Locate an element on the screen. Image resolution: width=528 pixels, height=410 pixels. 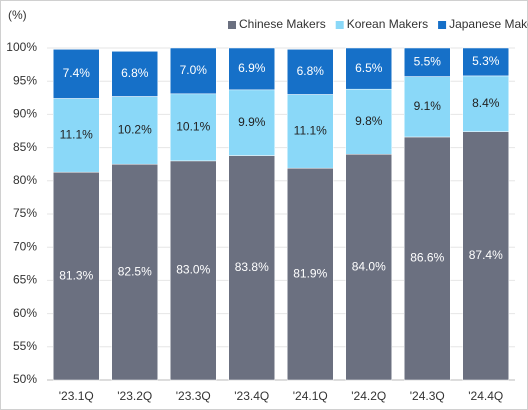
x-tick-label: '23.3Q is located at coordinates (193, 396).